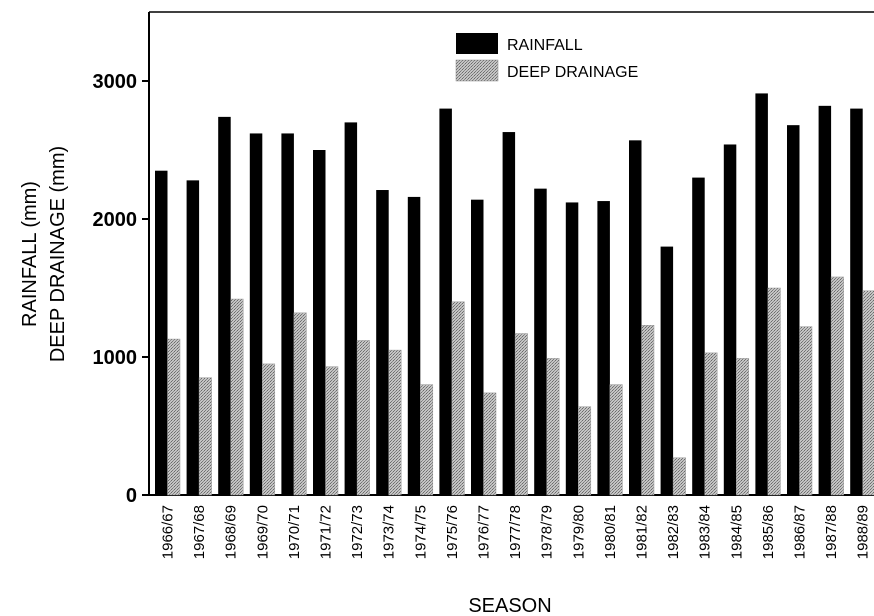 The height and width of the screenshot is (616, 874). Describe the element at coordinates (768, 532) in the screenshot. I see `x-tick-label: 1985/86` at that location.